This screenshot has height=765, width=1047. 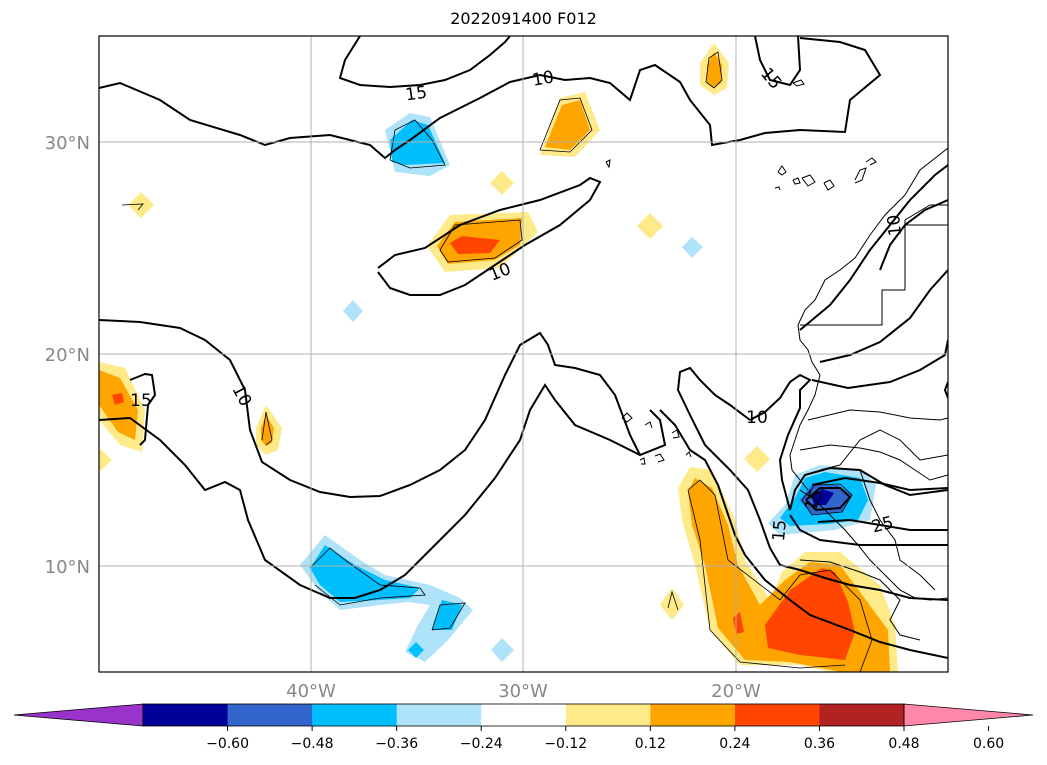 I want to click on lon-tick-label: 20°W, so click(x=736, y=691).